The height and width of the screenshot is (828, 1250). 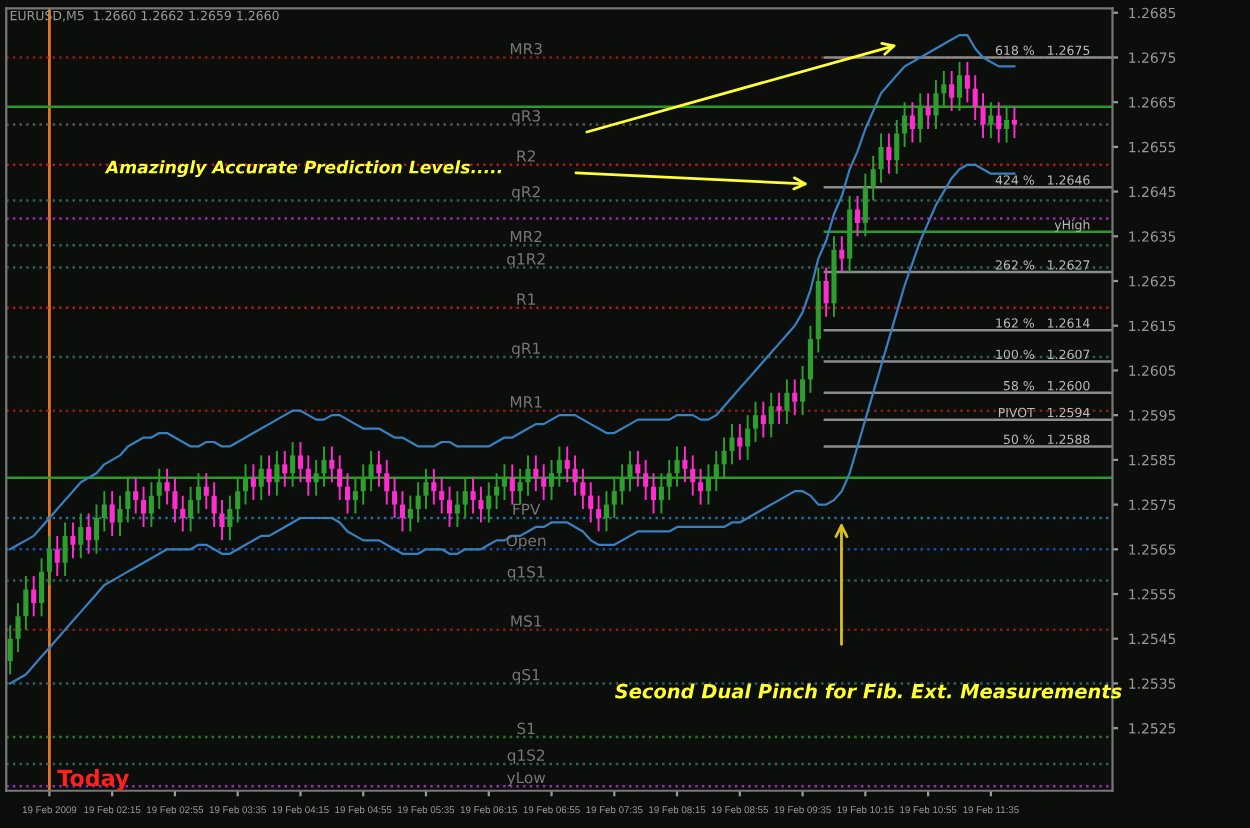 What do you see at coordinates (93, 780) in the screenshot?
I see `ref-line-label: Today` at bounding box center [93, 780].